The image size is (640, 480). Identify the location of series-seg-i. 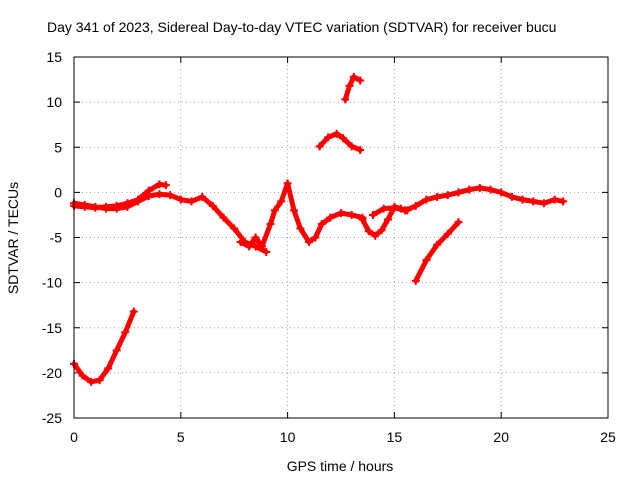
(437, 251).